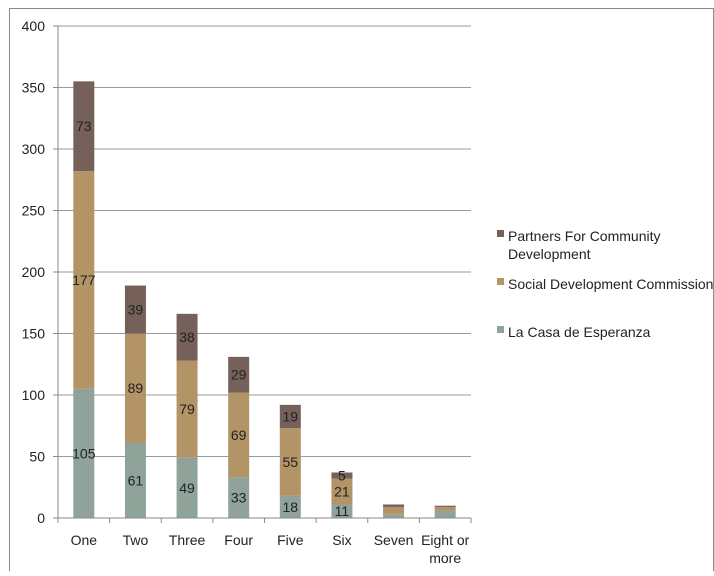  I want to click on x-tick-label-line: Five, so click(290, 540).